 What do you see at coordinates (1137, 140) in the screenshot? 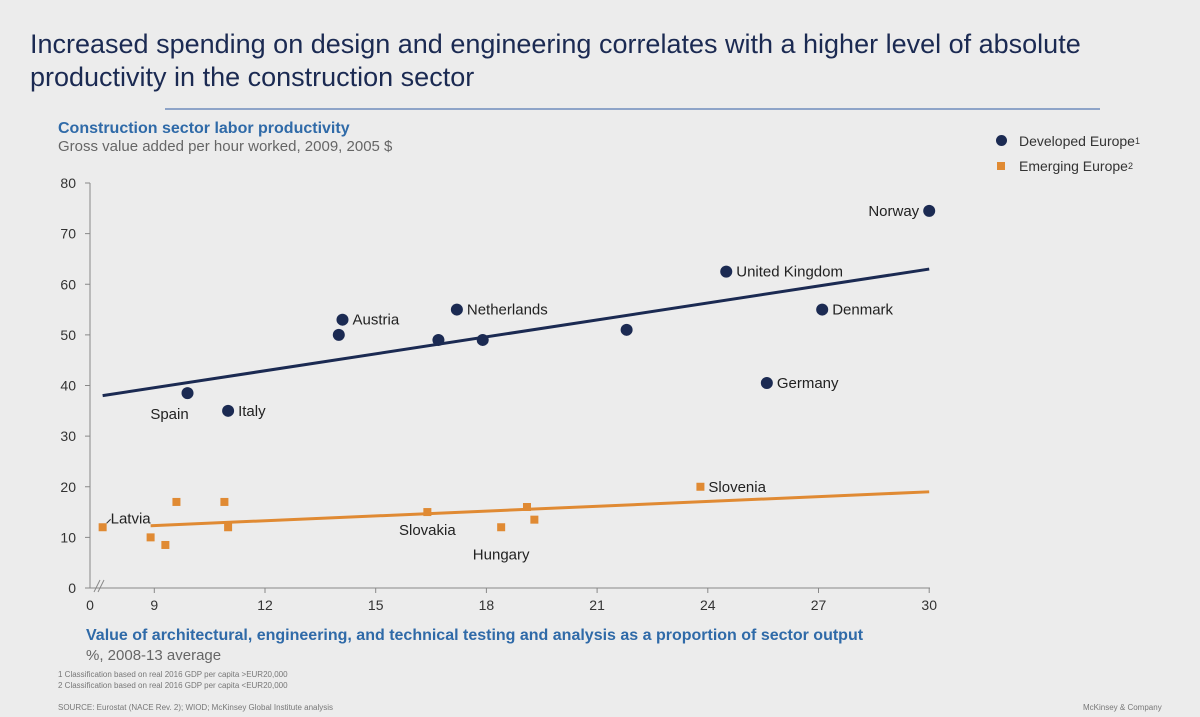
I see `legend-footnote-1: 1` at bounding box center [1137, 140].